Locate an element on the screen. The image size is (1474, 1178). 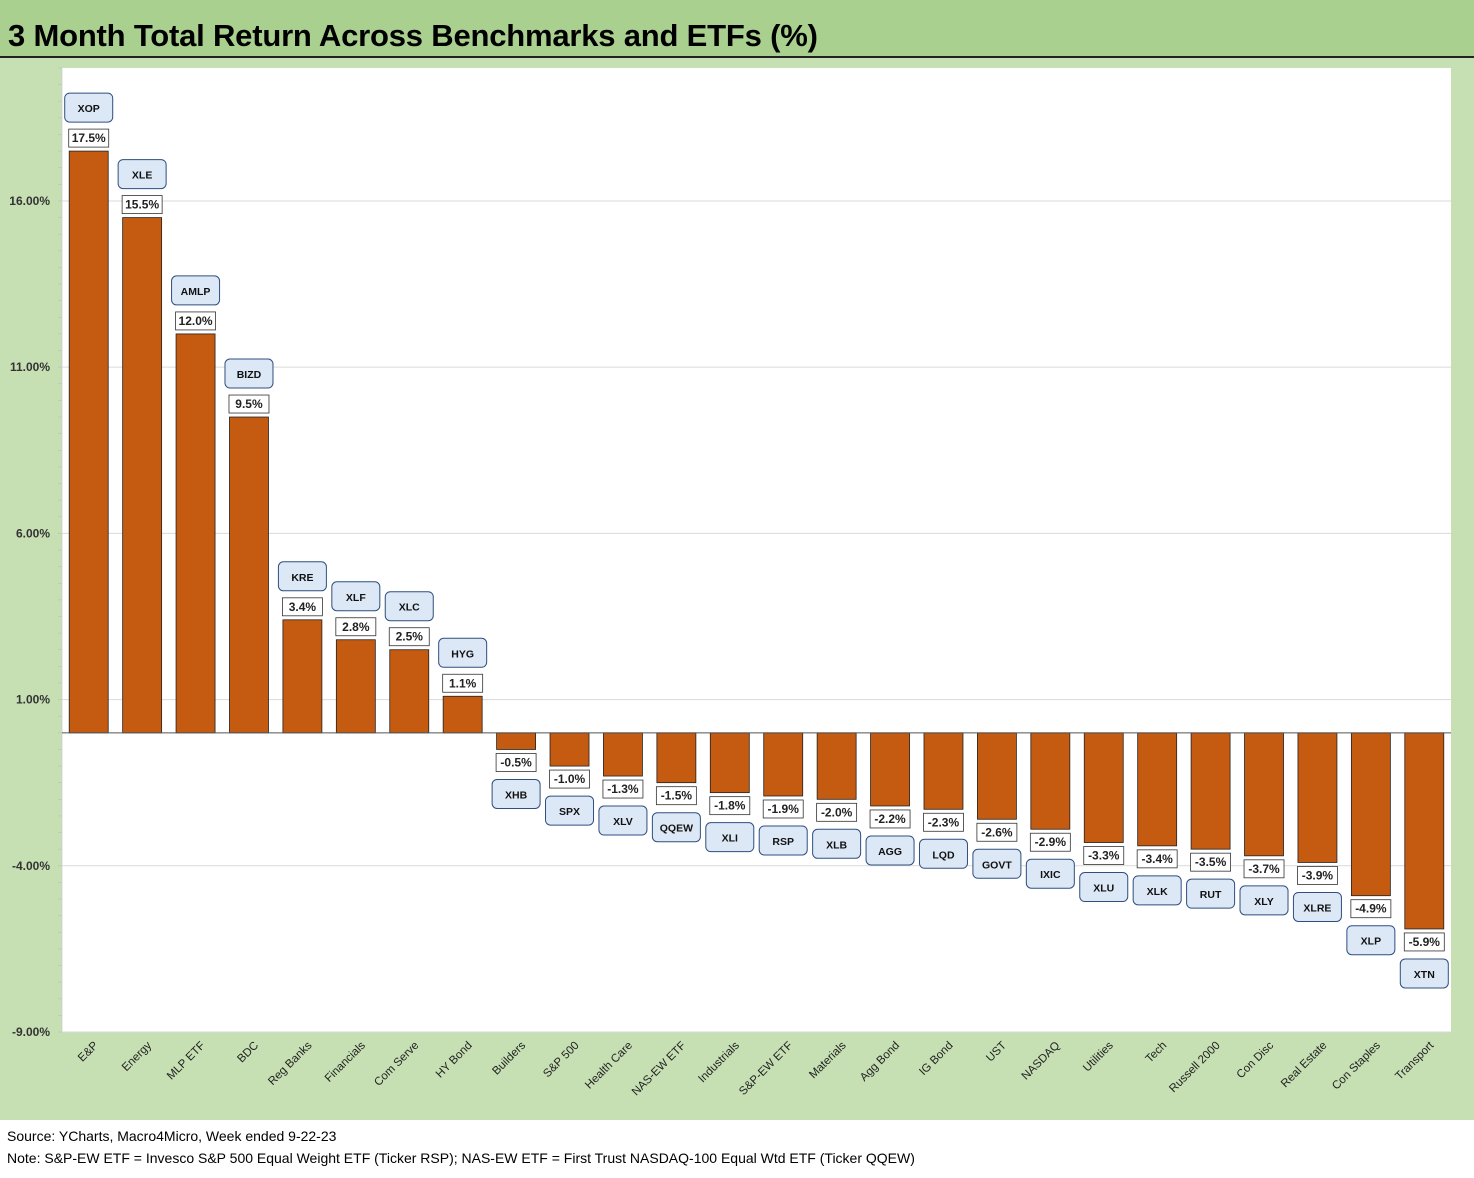
ticker-label: XLE is located at coordinates (142, 176).